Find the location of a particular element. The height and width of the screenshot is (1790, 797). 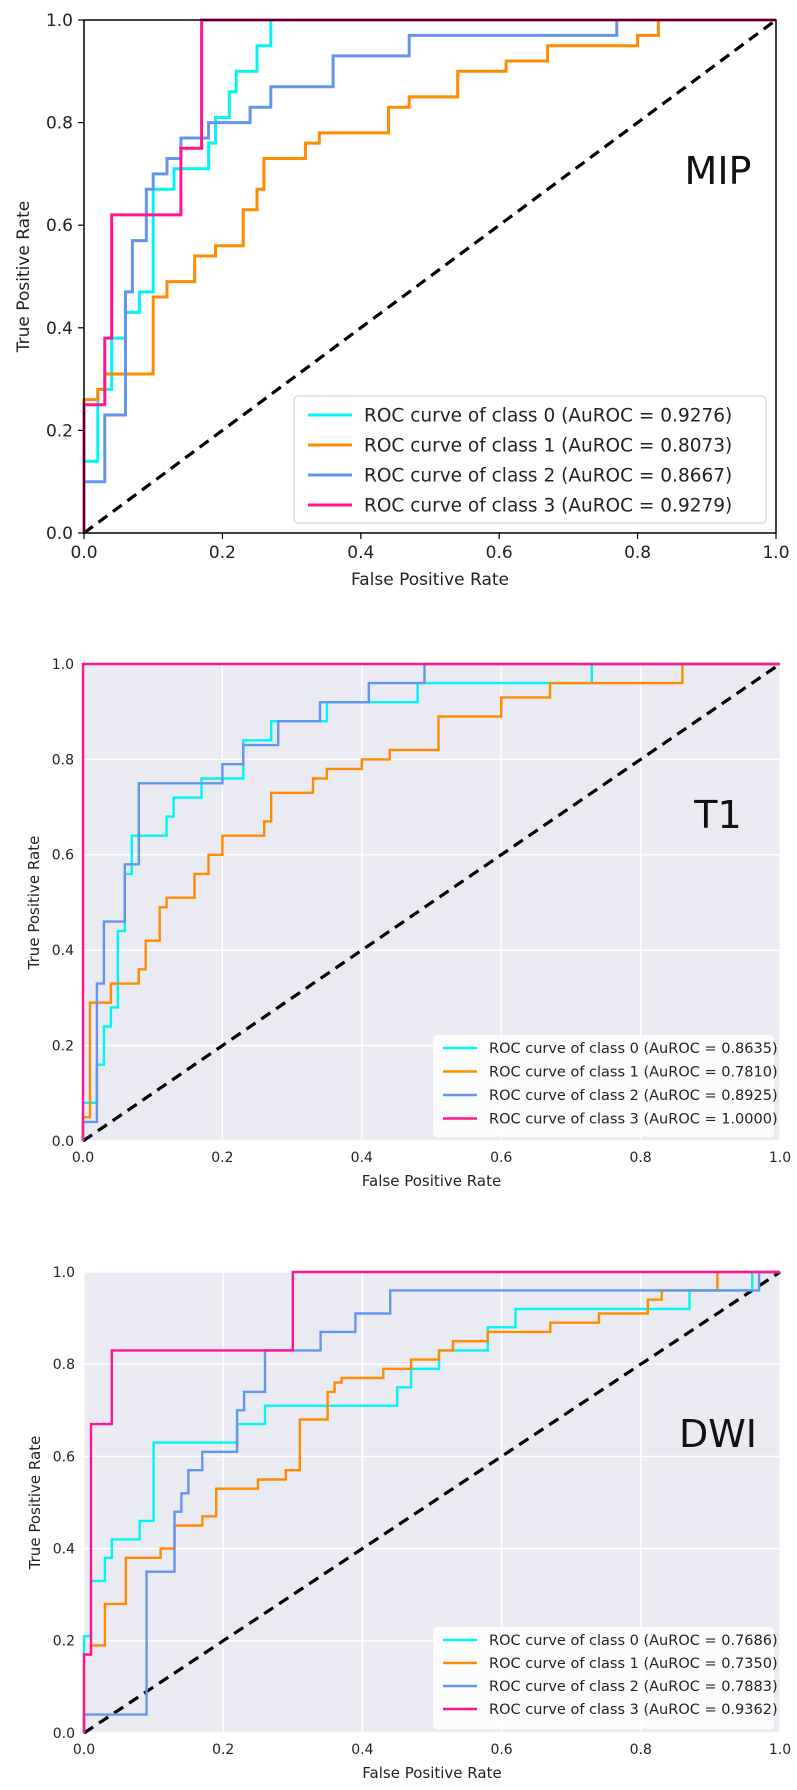

legend-entry-class-1: ROC curve of class 1 (AuROC = 0.8073) is located at coordinates (548, 446).